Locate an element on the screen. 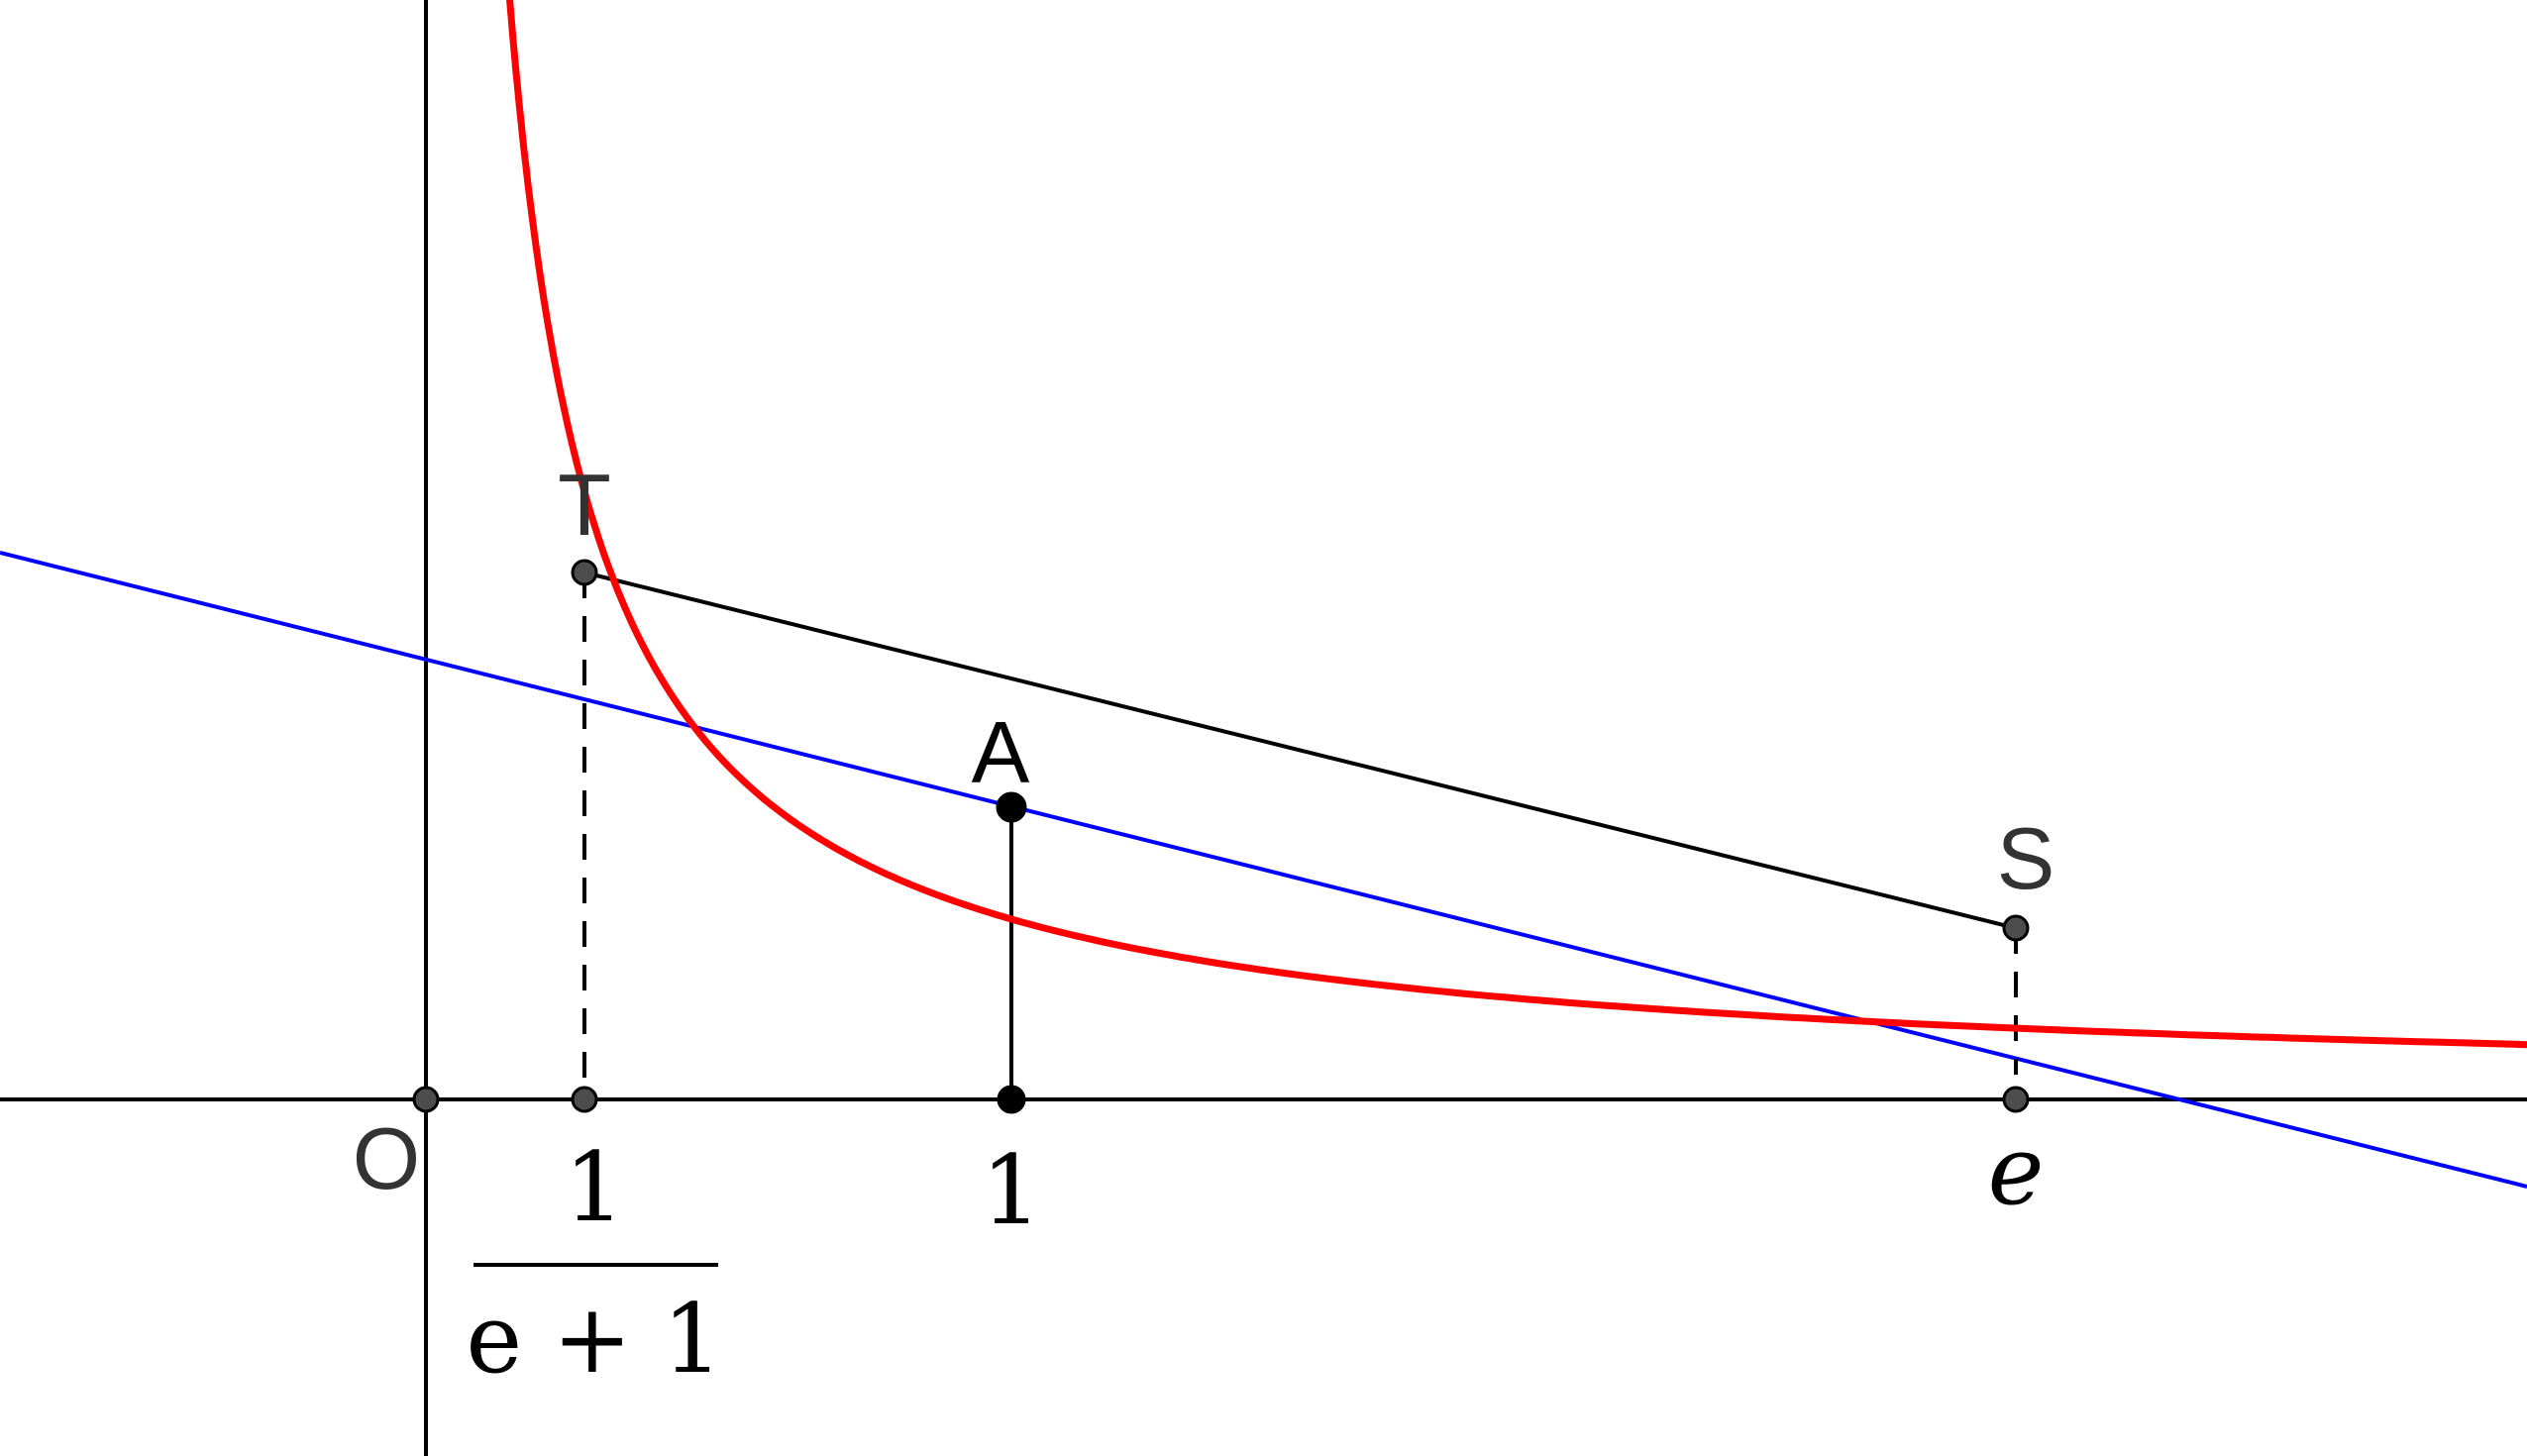  origin-point is located at coordinates (426, 1099).